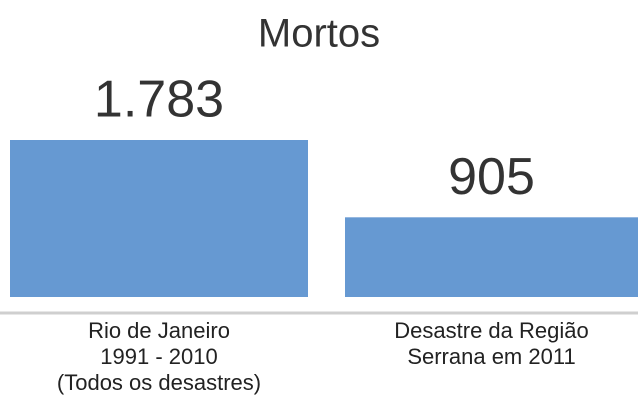  What do you see at coordinates (491, 343) in the screenshot?
I see `category-label: Desastre da Região Serrana em 2011` at bounding box center [491, 343].